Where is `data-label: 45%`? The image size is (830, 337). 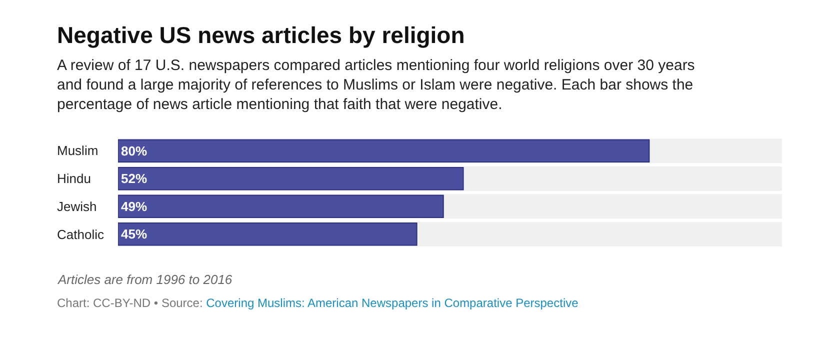
data-label: 45% is located at coordinates (134, 234).